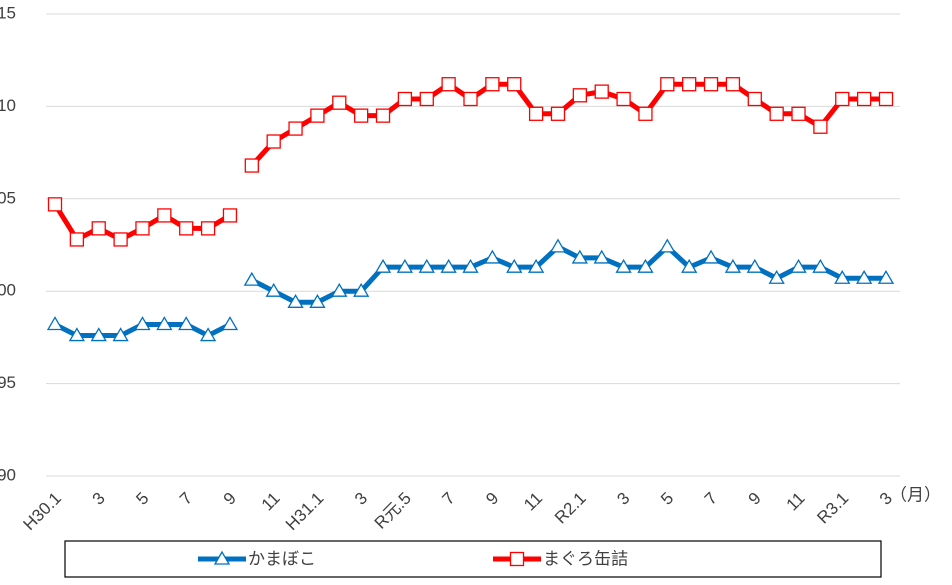 This screenshot has width=952, height=585. What do you see at coordinates (832, 508) in the screenshot?
I see `x-tick-label: R3.1` at bounding box center [832, 508].